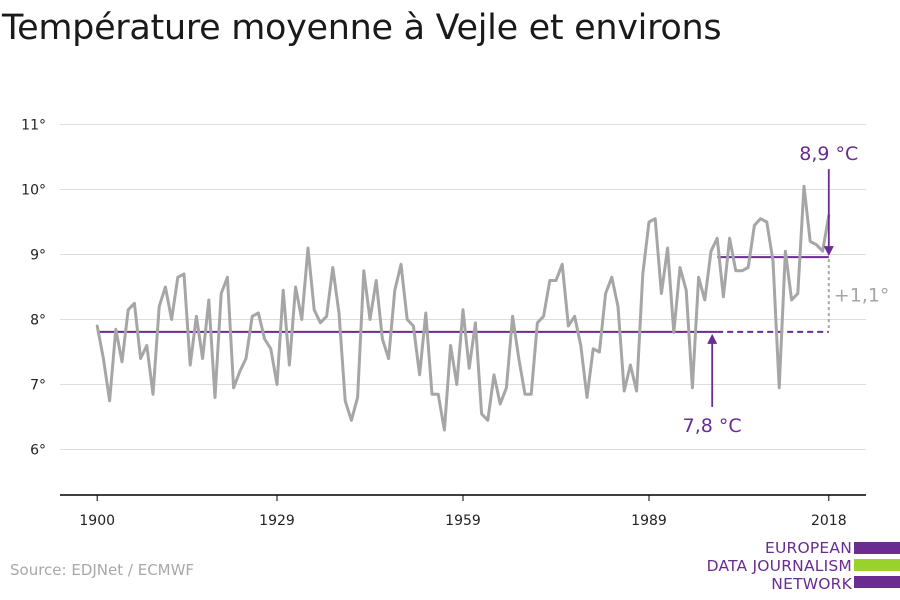 The width and height of the screenshot is (900, 600). What do you see at coordinates (38, 386) in the screenshot?
I see `y-tick-label: 7°` at bounding box center [38, 386].